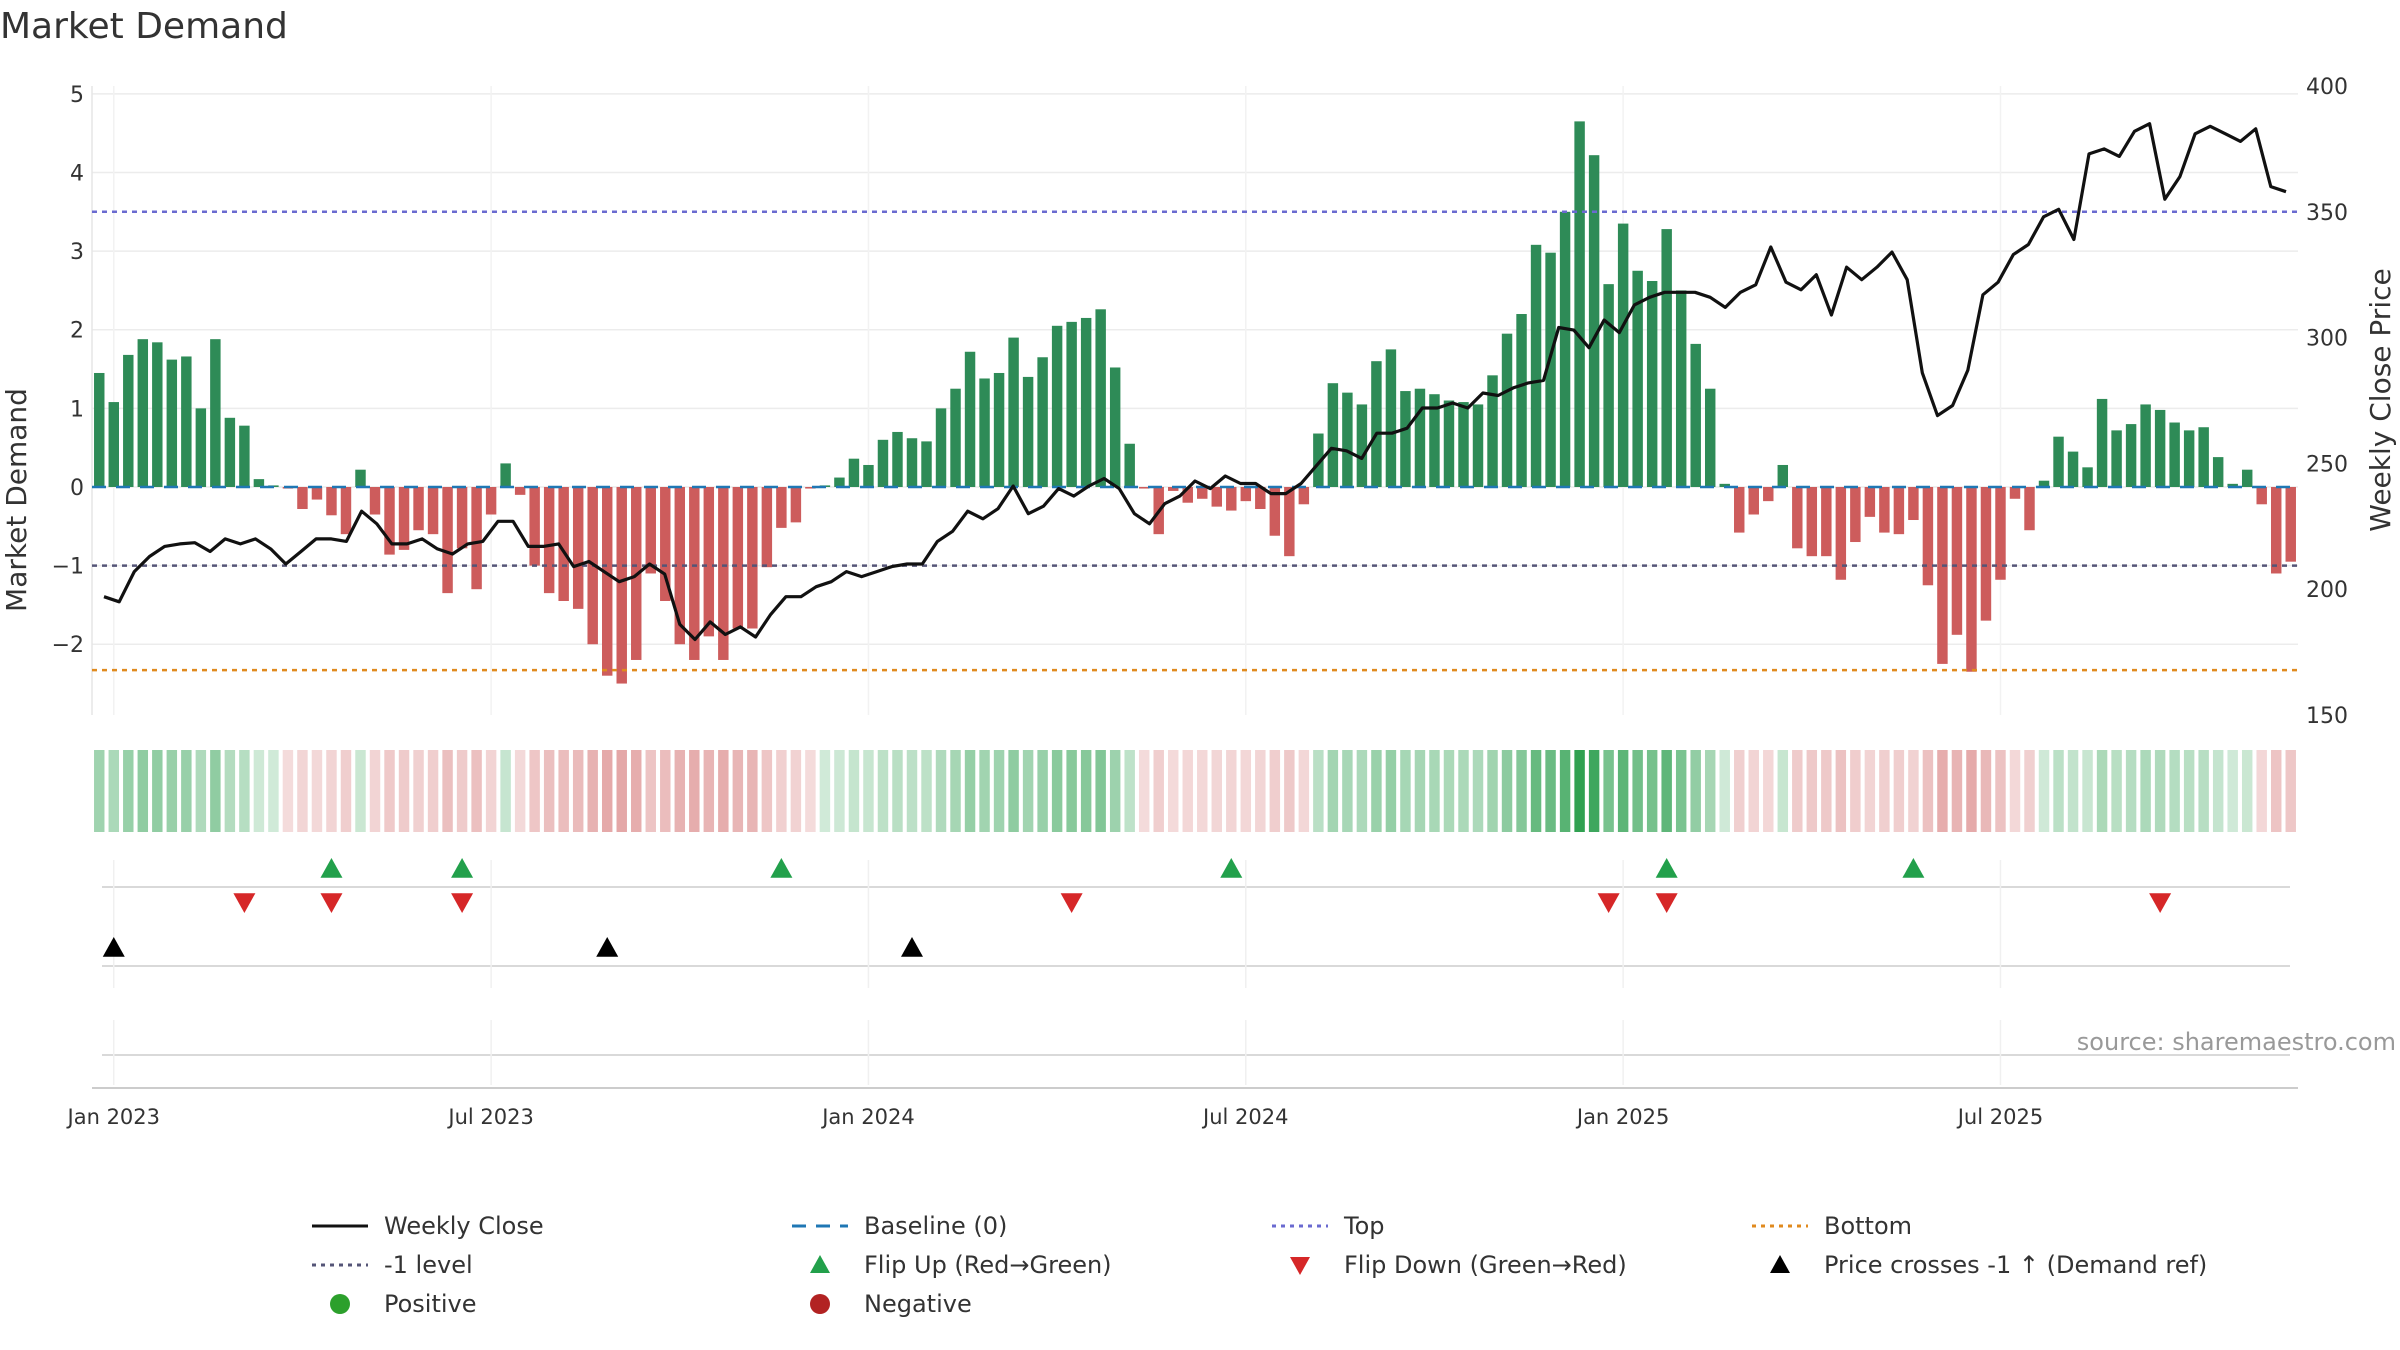  I want to click on right-tick-label: 250, so click(2327, 464).